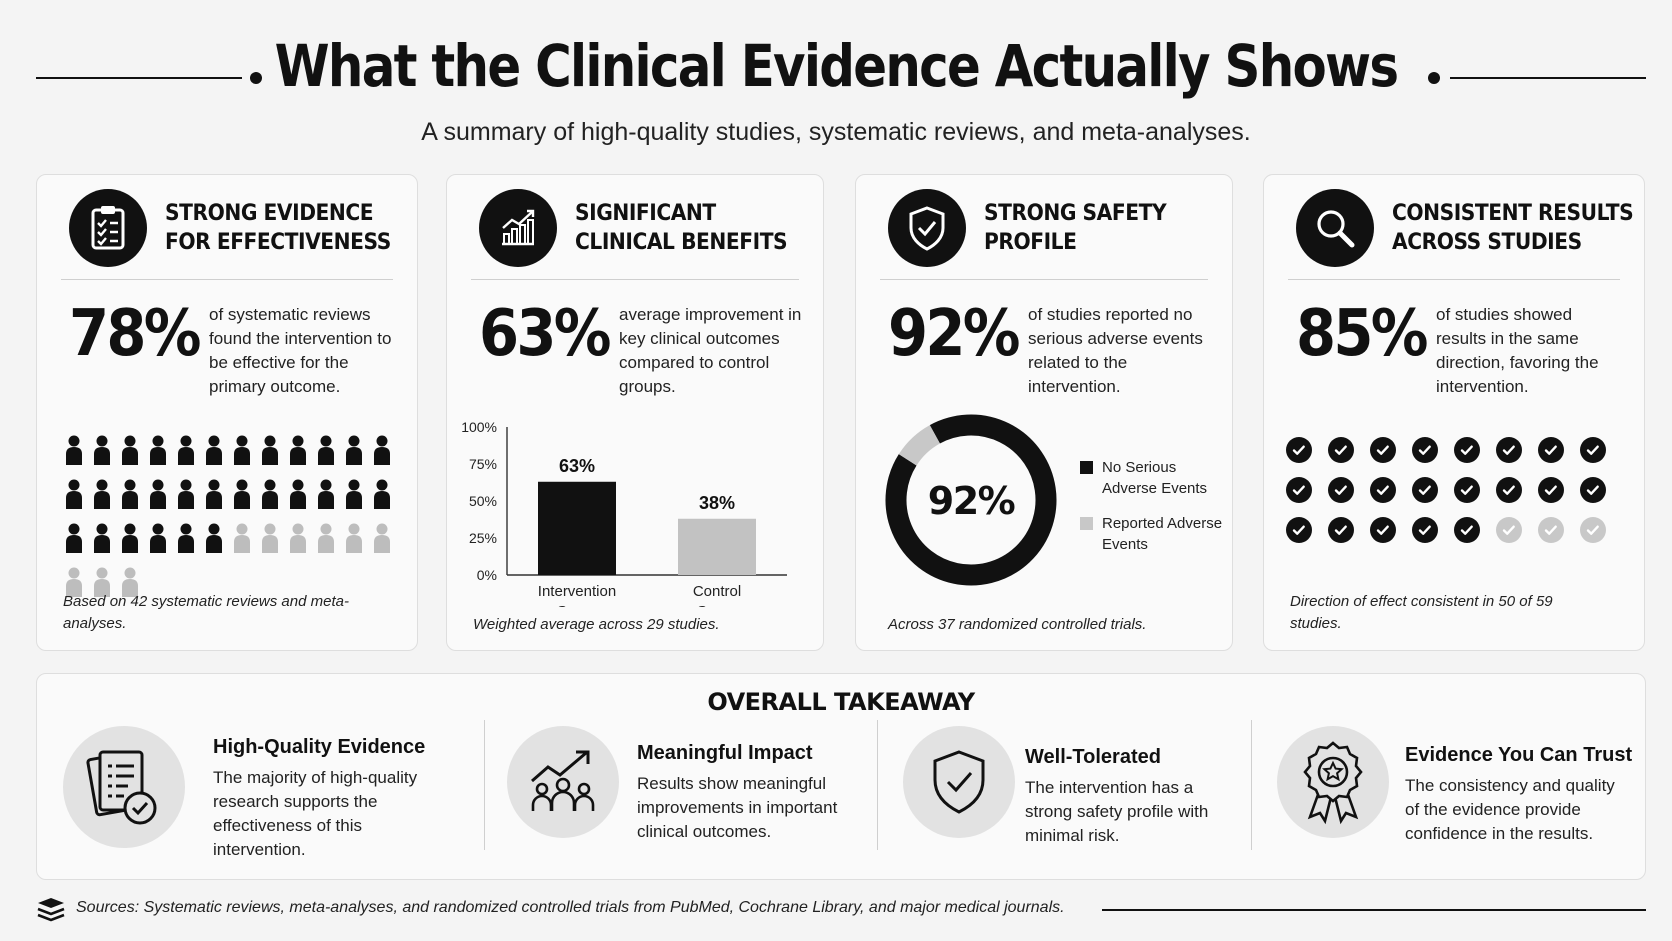  What do you see at coordinates (1593, 530) in the screenshot?
I see `check-icon-empty` at bounding box center [1593, 530].